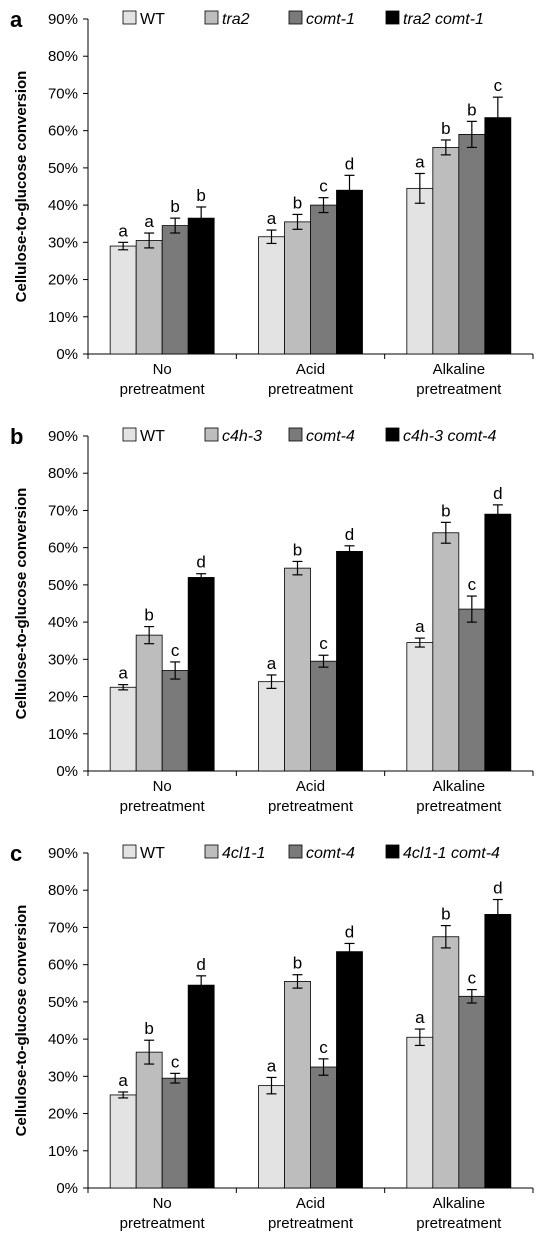 The image size is (538, 1257). I want to click on panel-label: b, so click(16, 436).